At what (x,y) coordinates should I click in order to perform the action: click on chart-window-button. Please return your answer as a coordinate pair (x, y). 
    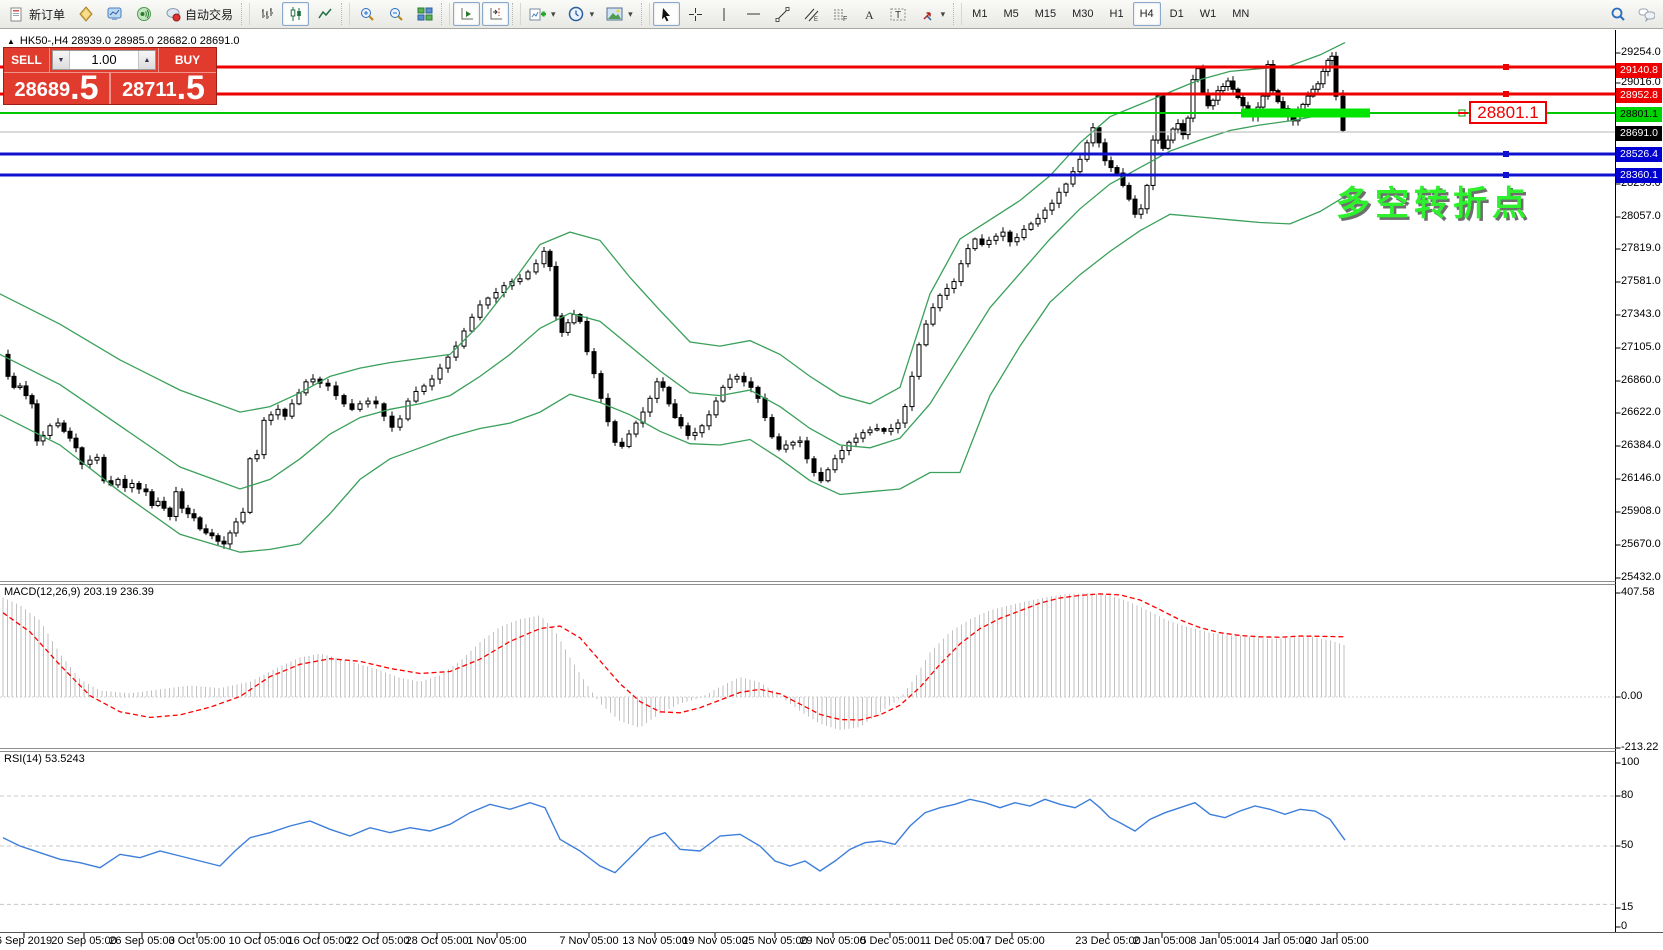
    Looking at the image, I should click on (114, 14).